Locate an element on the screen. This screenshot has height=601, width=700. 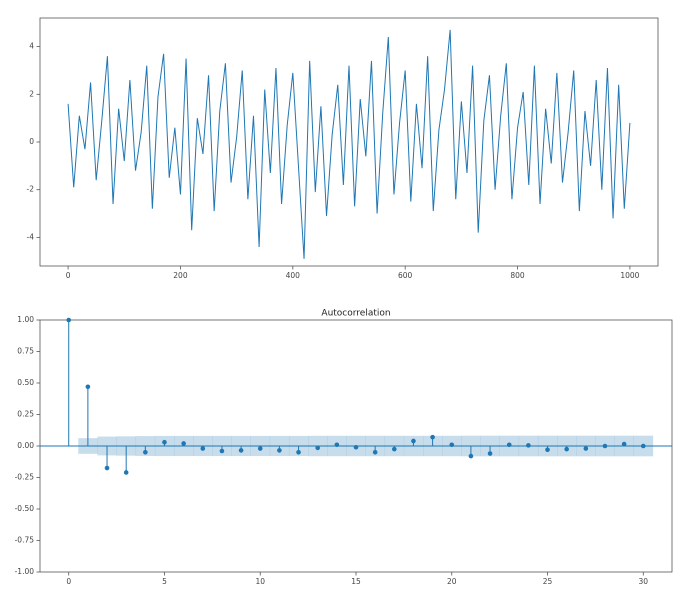
chart-title: Autocorrelation is located at coordinates (355, 314).